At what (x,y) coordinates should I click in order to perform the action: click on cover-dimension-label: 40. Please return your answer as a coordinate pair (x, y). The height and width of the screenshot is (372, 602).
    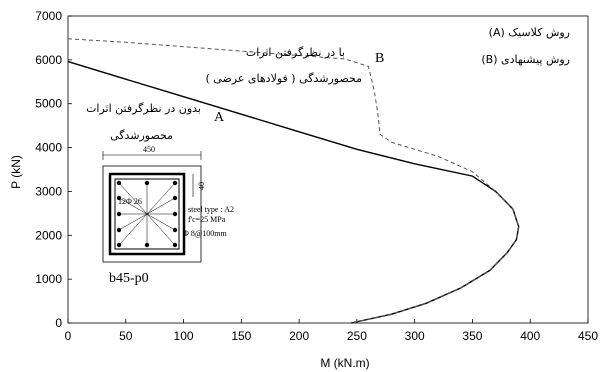
    Looking at the image, I should click on (201, 186).